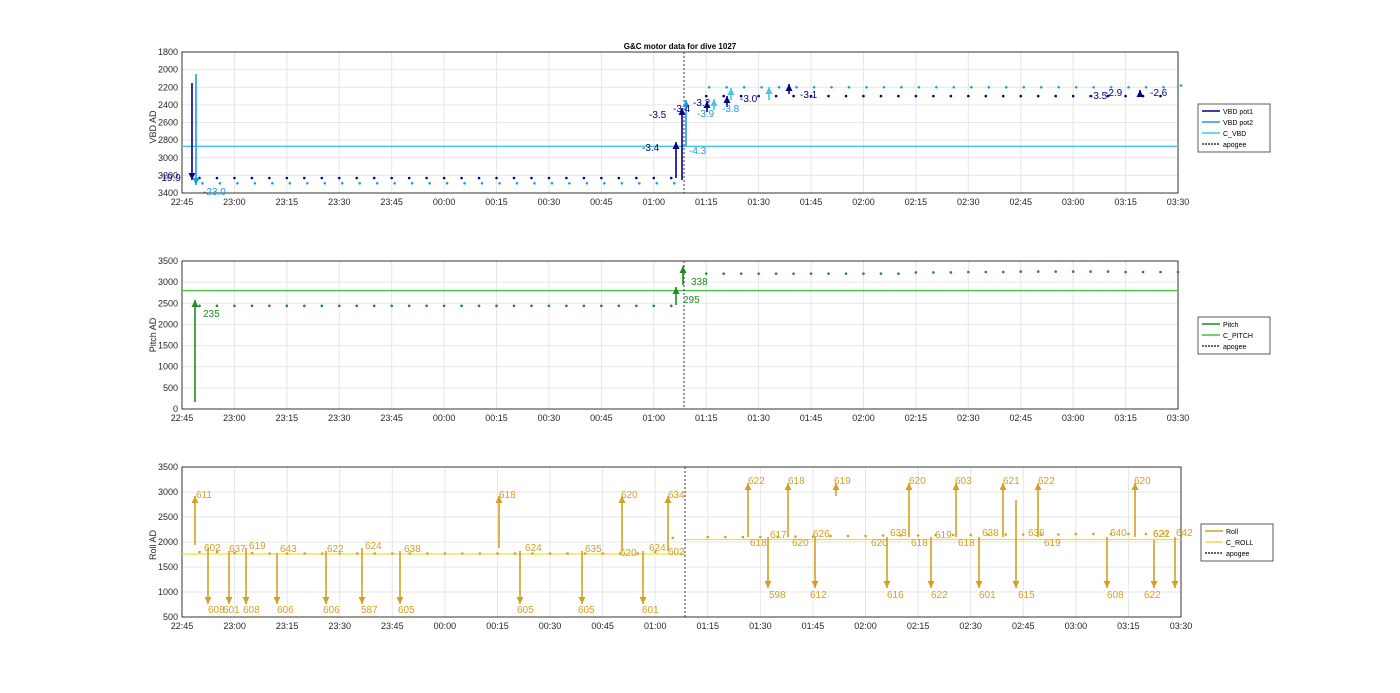 The width and height of the screenshot is (1400, 693). I want to click on x-tick-label: 00:15, so click(497, 626).